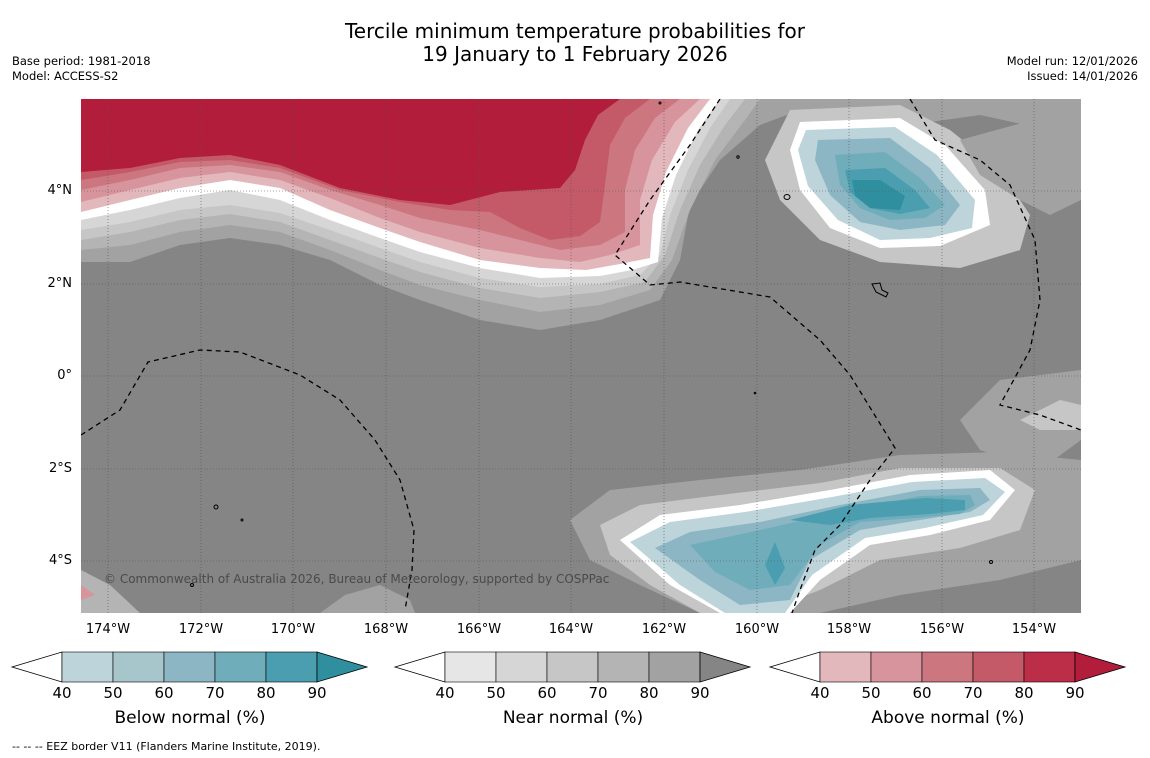 Image resolution: width=1150 pixels, height=758 pixels. Describe the element at coordinates (1082, 76) in the screenshot. I see `issued-text: Issued: 14/01/2026` at that location.